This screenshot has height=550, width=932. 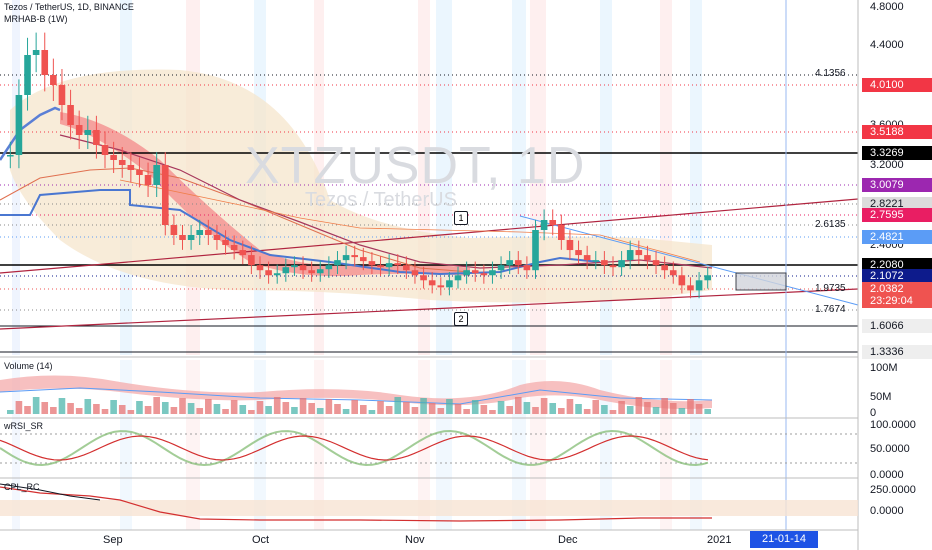 What do you see at coordinates (897, 85) in the screenshot?
I see `price-label-0: 4.0100` at bounding box center [897, 85].